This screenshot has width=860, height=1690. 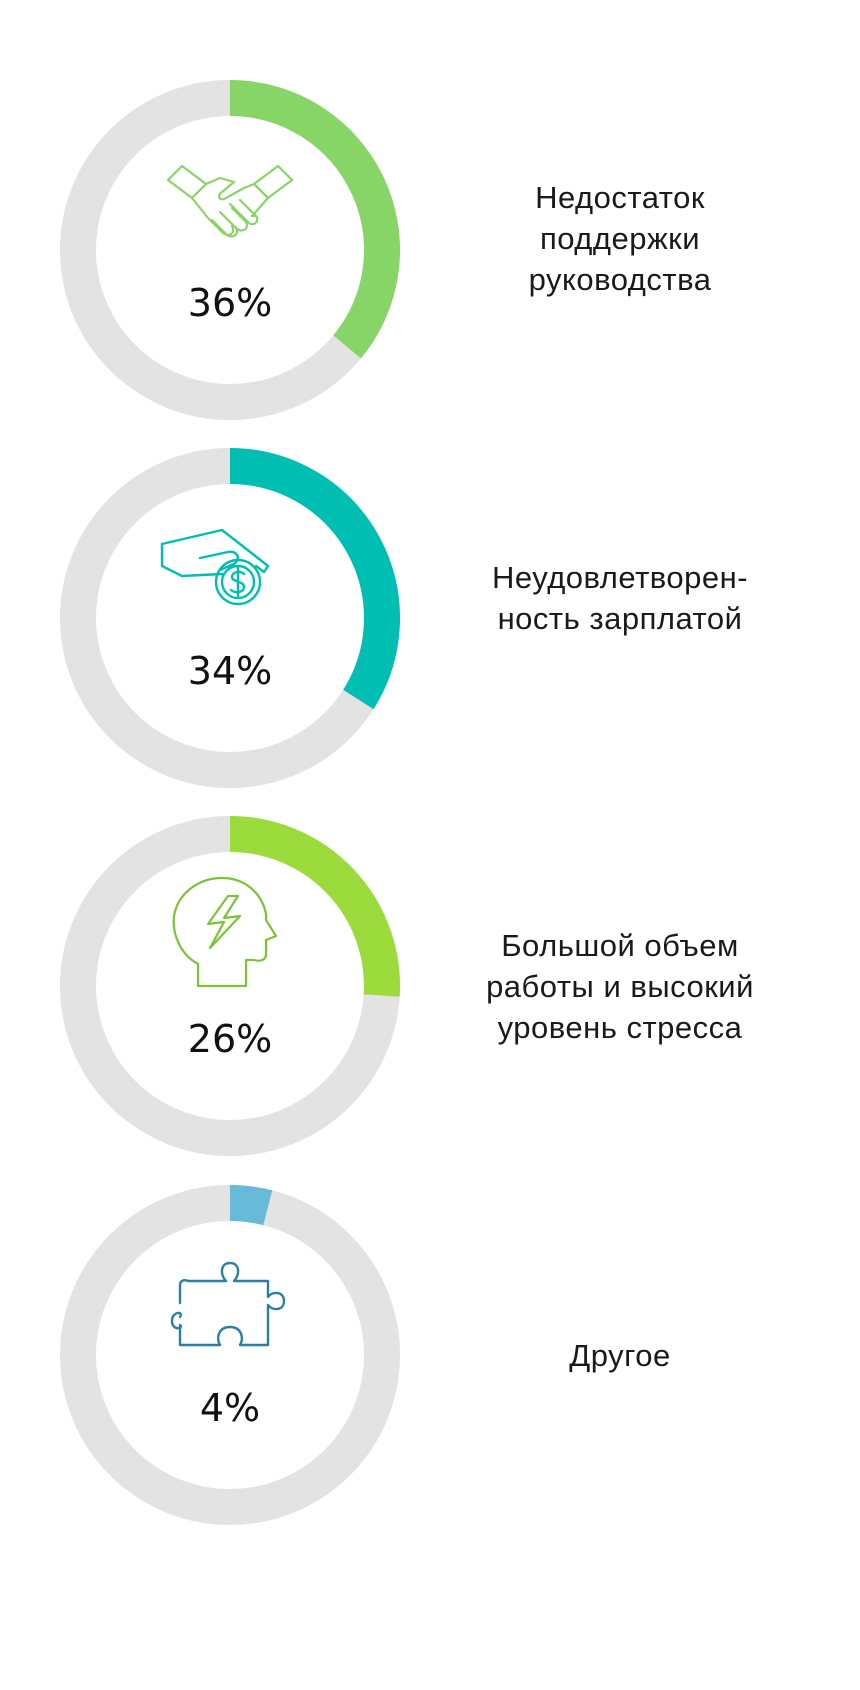 I want to click on donut-chart-2: 34%, so click(x=230, y=618).